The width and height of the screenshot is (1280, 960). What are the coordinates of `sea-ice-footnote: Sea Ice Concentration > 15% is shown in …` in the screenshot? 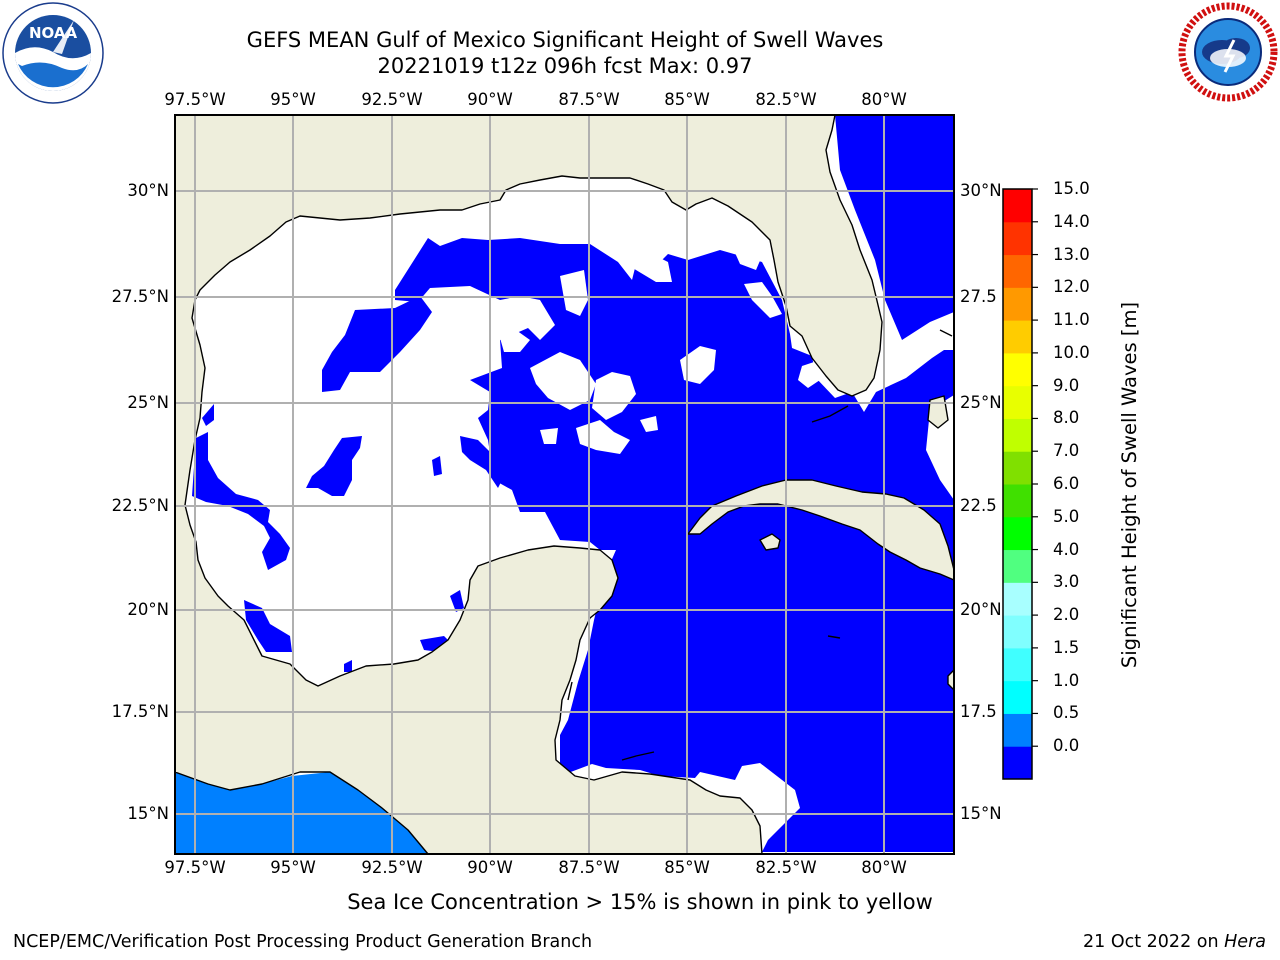 It's located at (640, 902).